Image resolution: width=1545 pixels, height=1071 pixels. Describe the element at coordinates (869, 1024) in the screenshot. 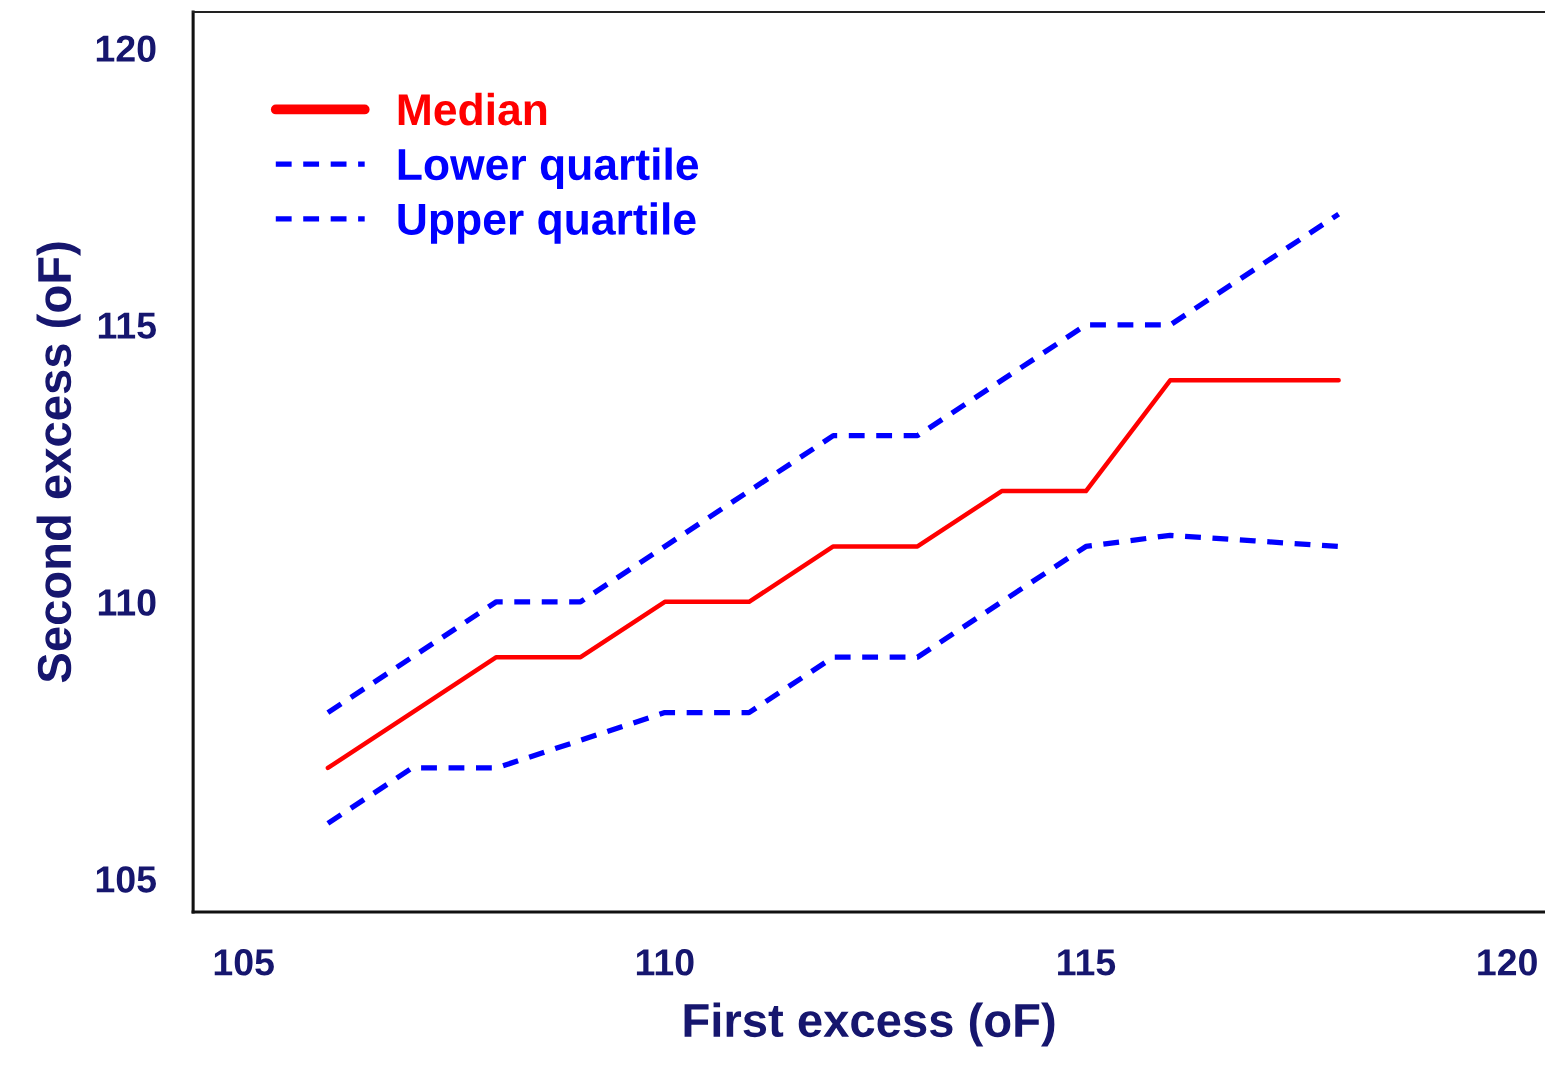

I see `x-axis-title: First excess (oF)` at that location.